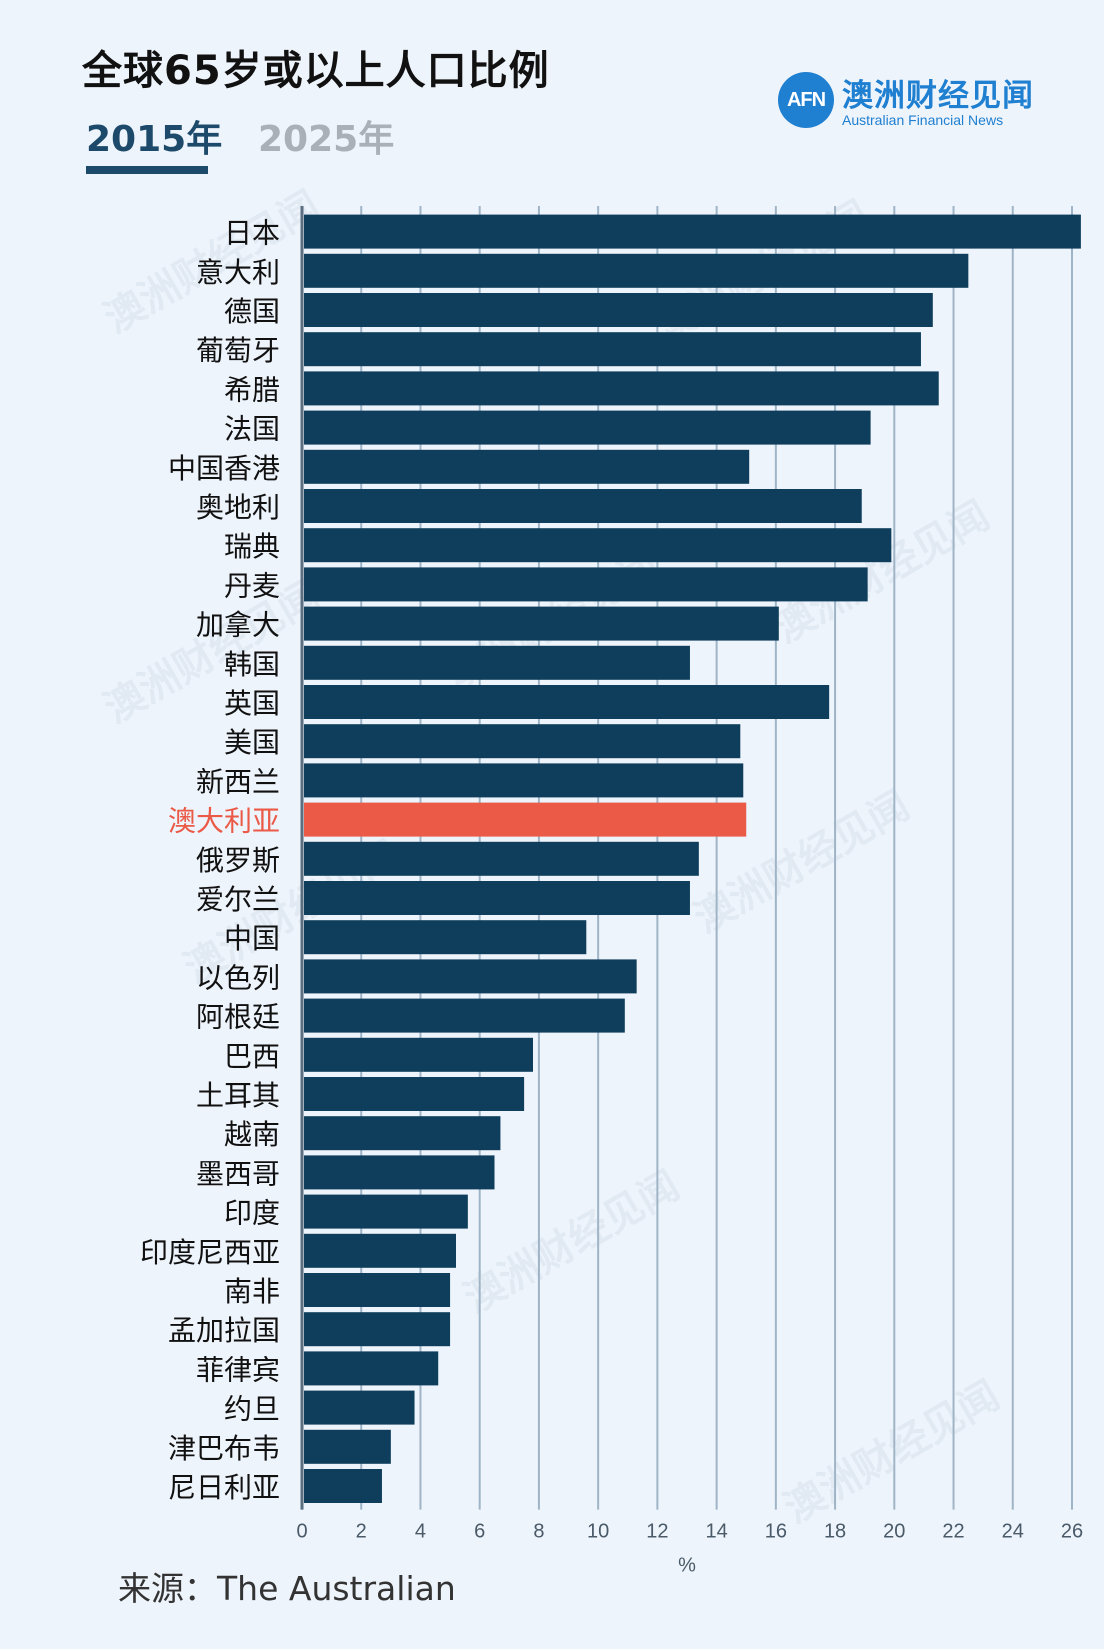  I want to click on category-label: 印度, so click(252, 1213).